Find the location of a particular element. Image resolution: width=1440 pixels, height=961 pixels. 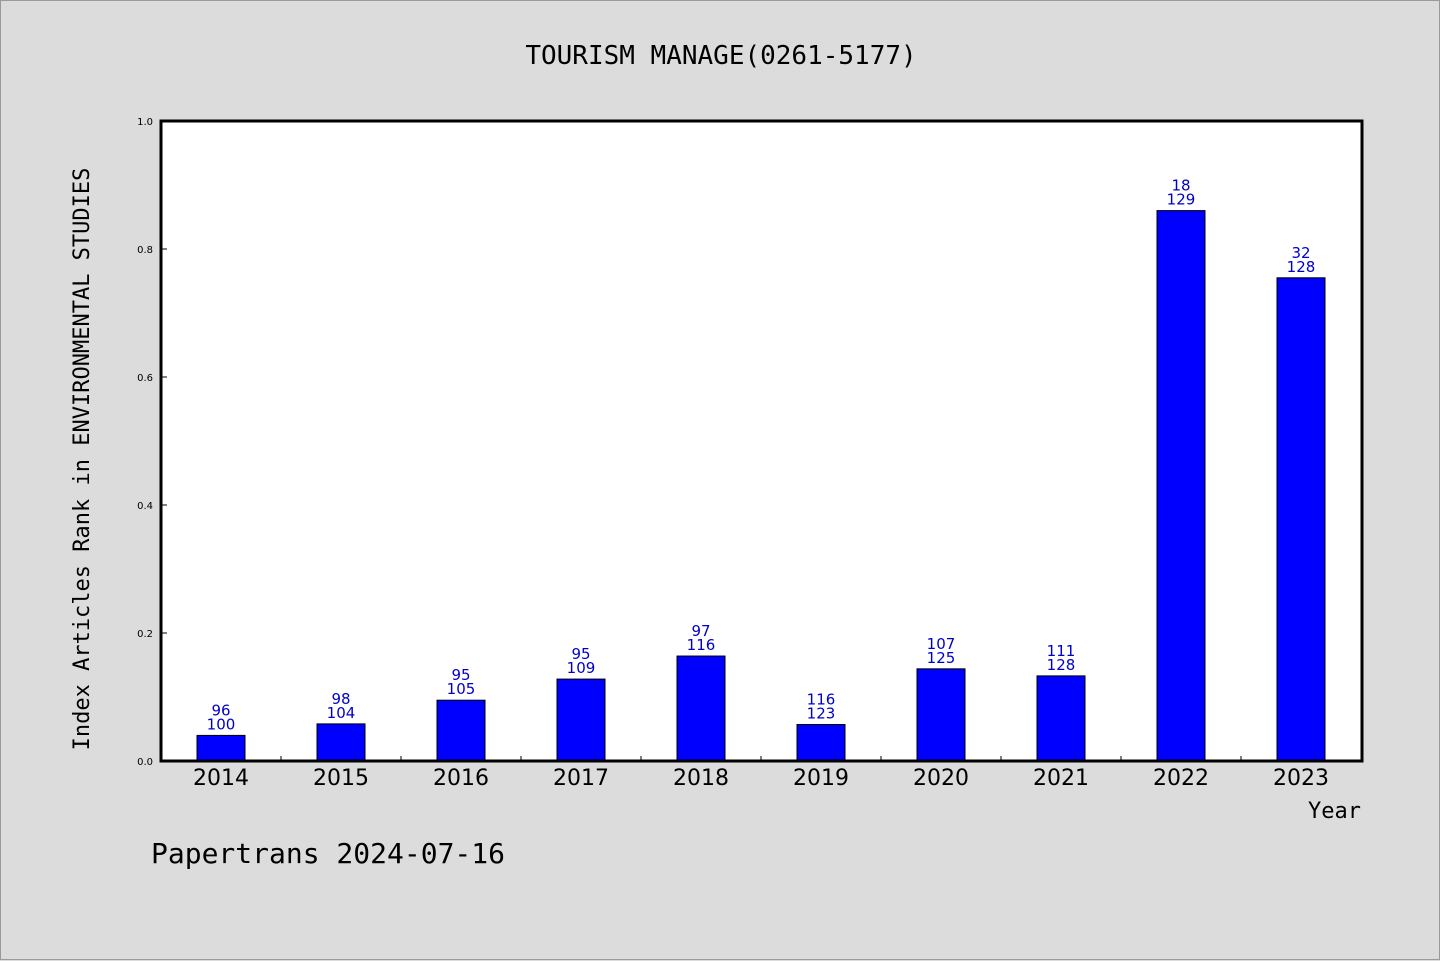

x-tick-label: 2014 is located at coordinates (221, 778).